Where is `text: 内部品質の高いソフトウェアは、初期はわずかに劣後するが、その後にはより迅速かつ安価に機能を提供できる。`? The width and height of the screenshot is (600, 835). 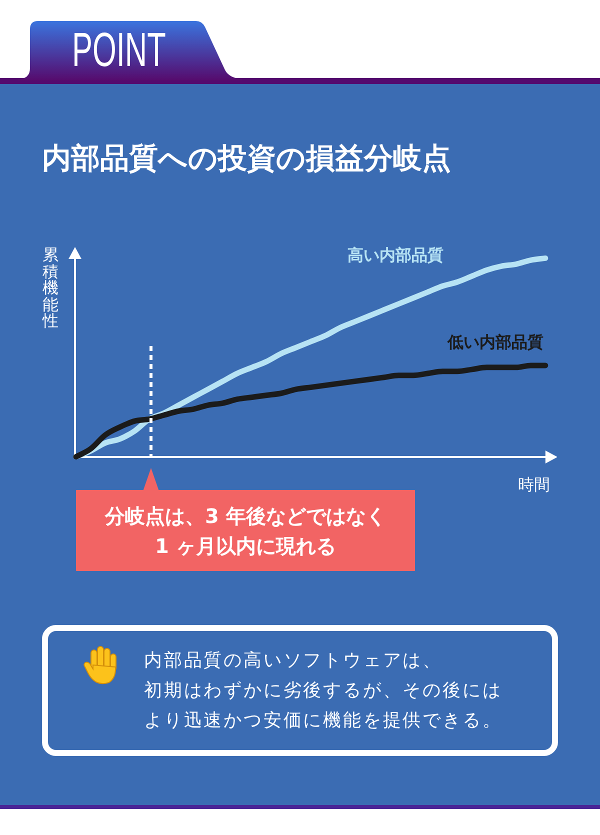
text: 内部品質の高いソフトウェアは、初期はわずかに劣後するが、その後にはより迅速かつ安価に機能を提供できる。 is located at coordinates (323, 691).